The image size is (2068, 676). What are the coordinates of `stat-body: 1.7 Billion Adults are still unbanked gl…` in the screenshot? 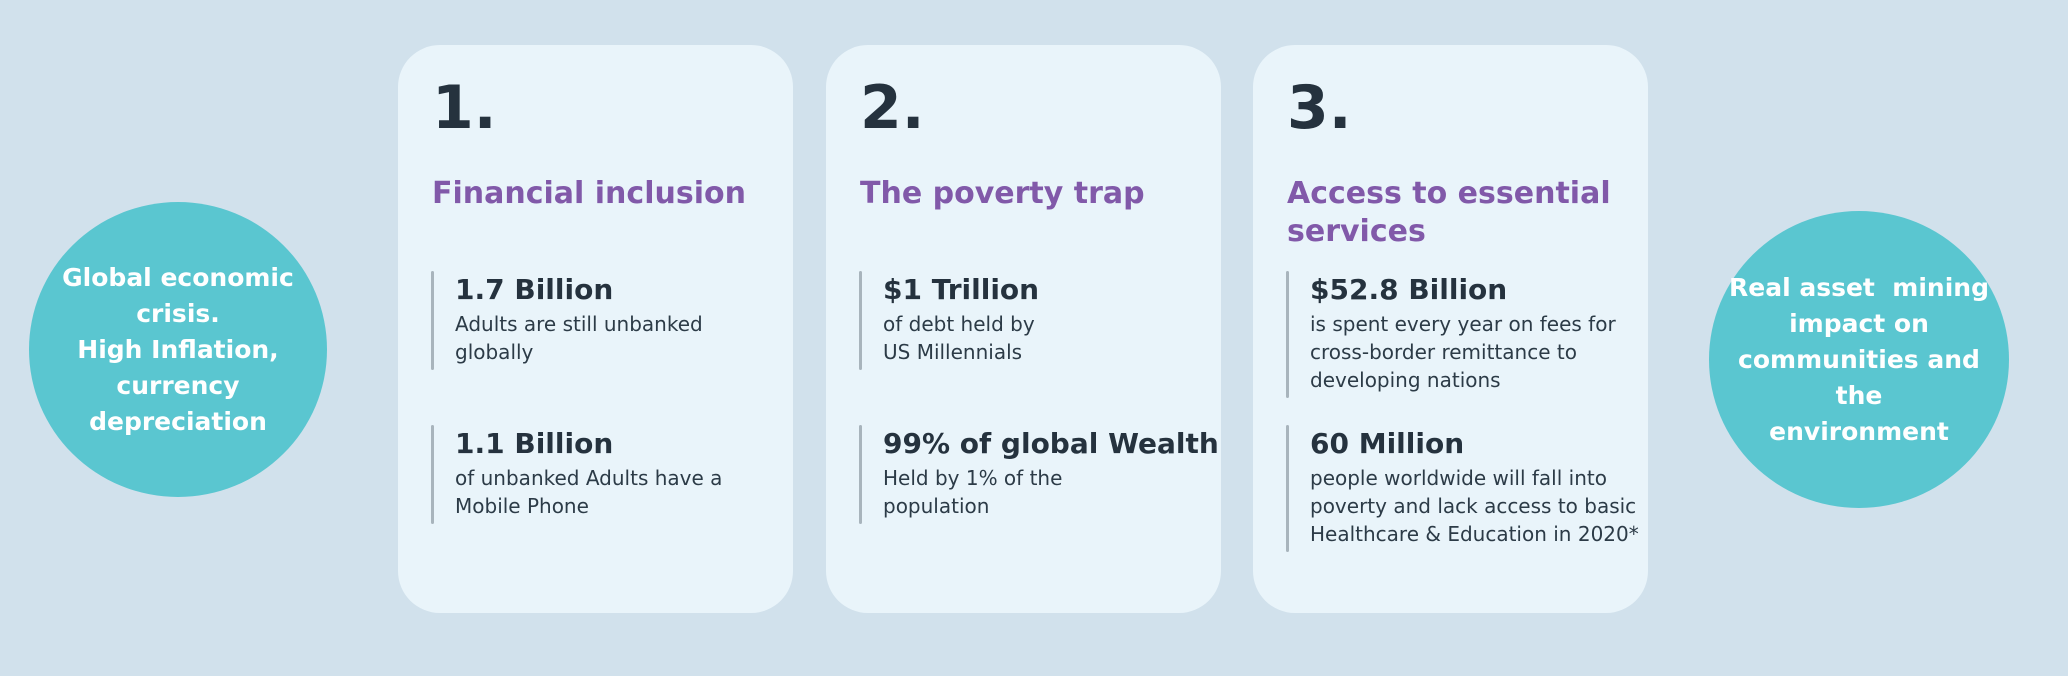 It's located at (579, 320).